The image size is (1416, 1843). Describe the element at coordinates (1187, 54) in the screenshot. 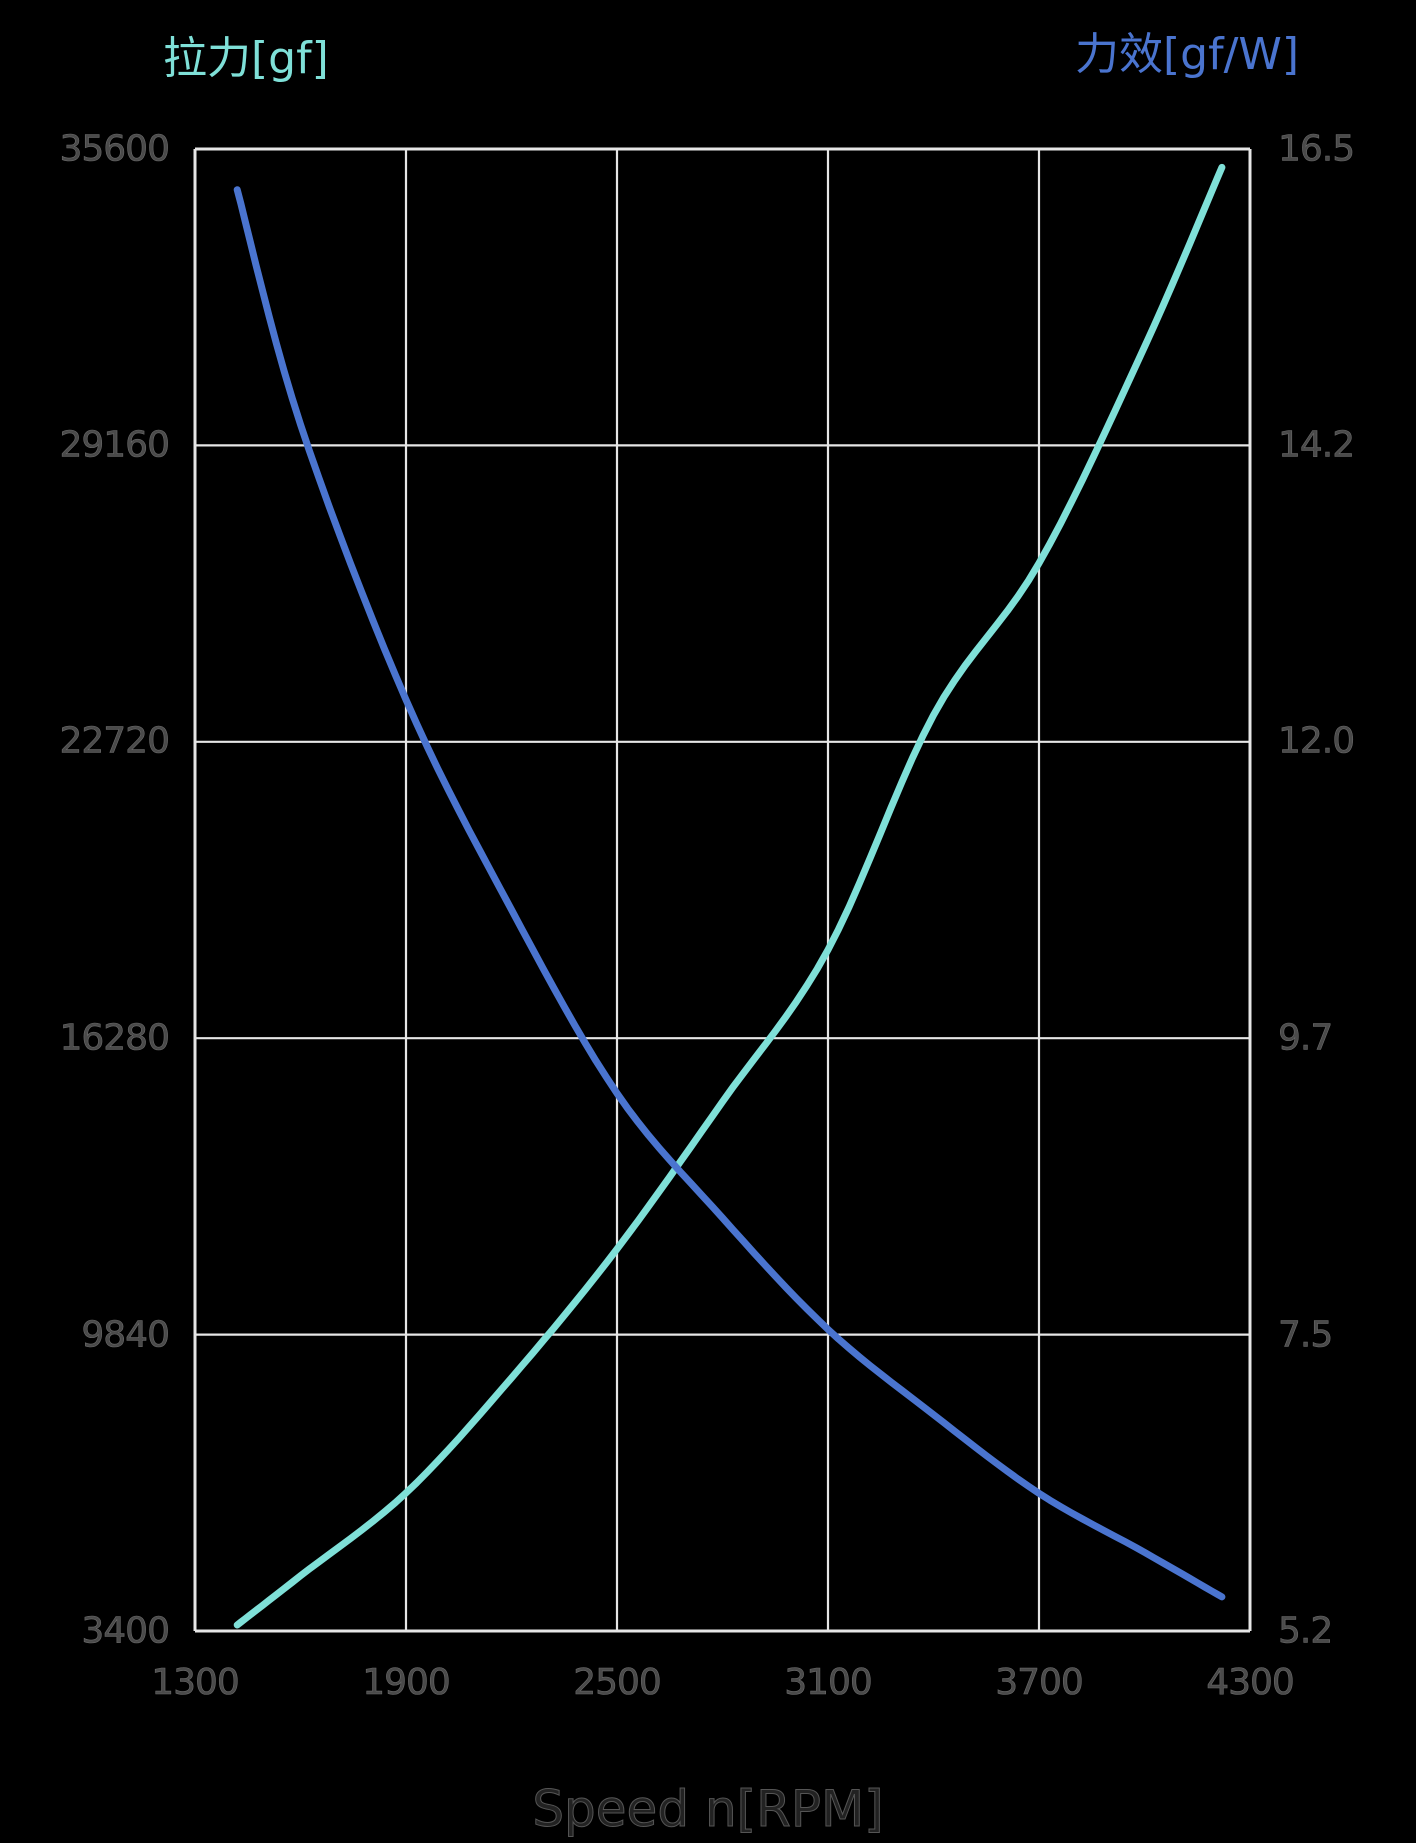

I see `right-axis-title: 力效[gf/W]` at that location.